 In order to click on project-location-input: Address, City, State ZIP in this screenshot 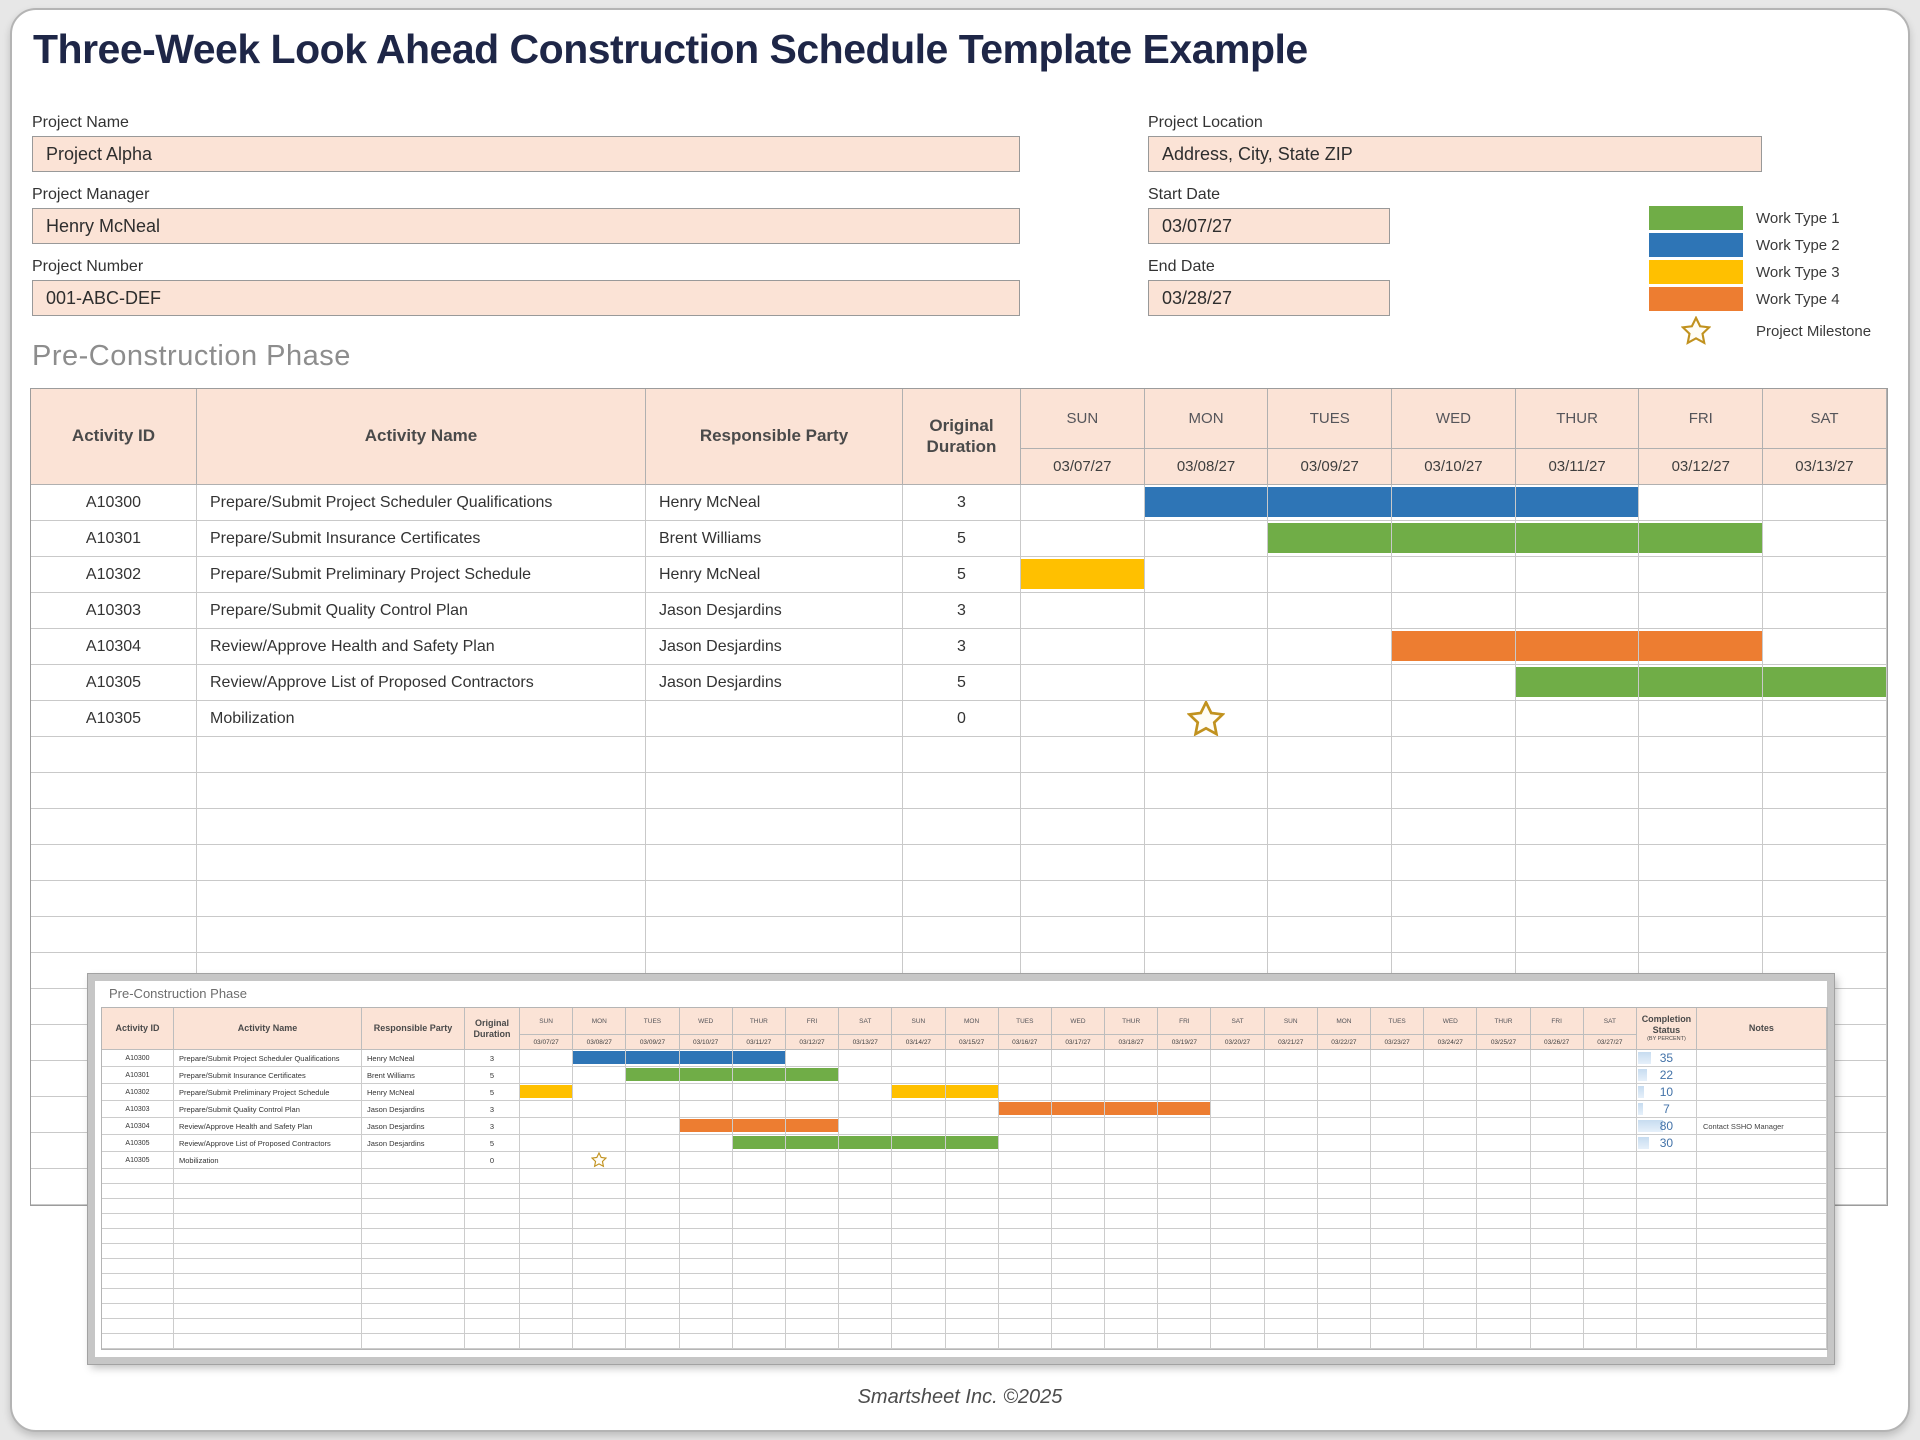, I will do `click(1455, 154)`.